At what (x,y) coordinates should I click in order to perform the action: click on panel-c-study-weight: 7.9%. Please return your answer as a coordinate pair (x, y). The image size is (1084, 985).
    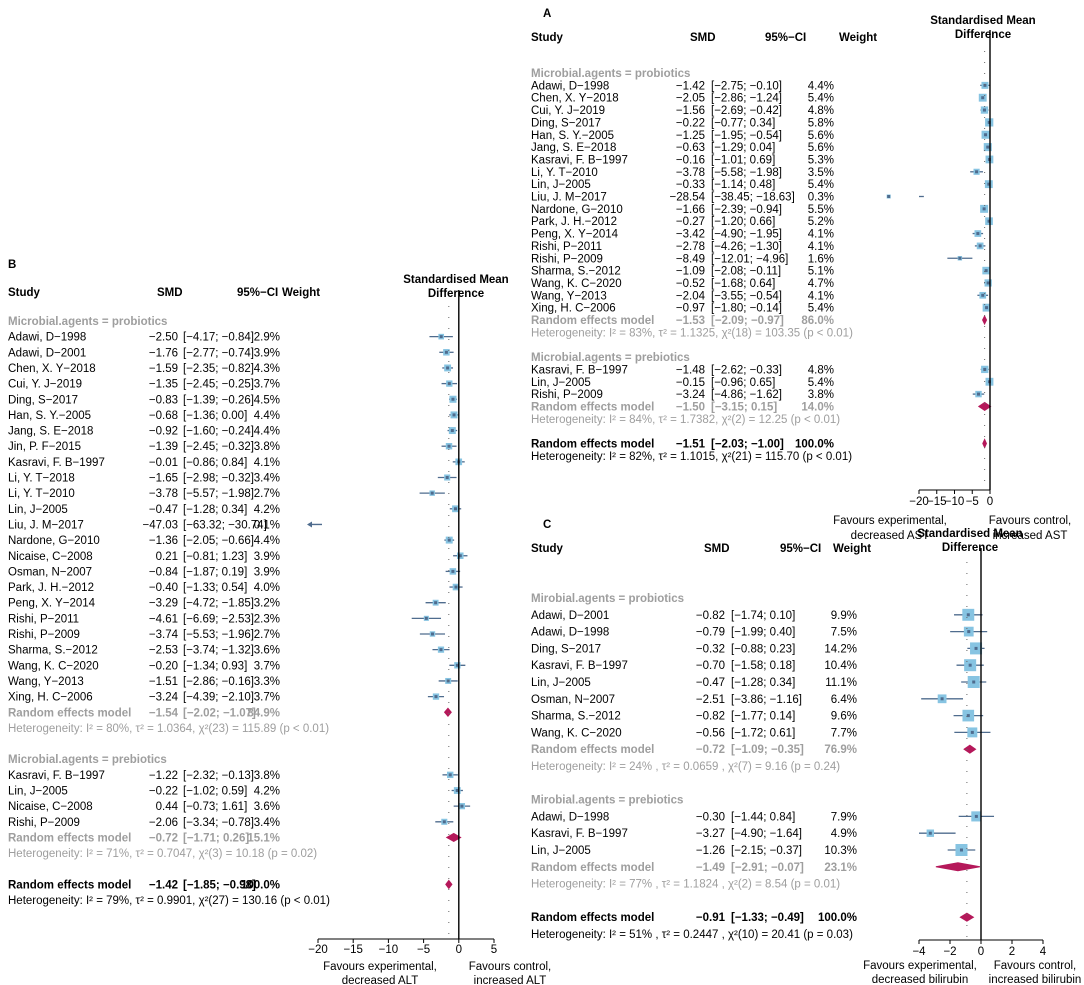
    Looking at the image, I should click on (844, 817).